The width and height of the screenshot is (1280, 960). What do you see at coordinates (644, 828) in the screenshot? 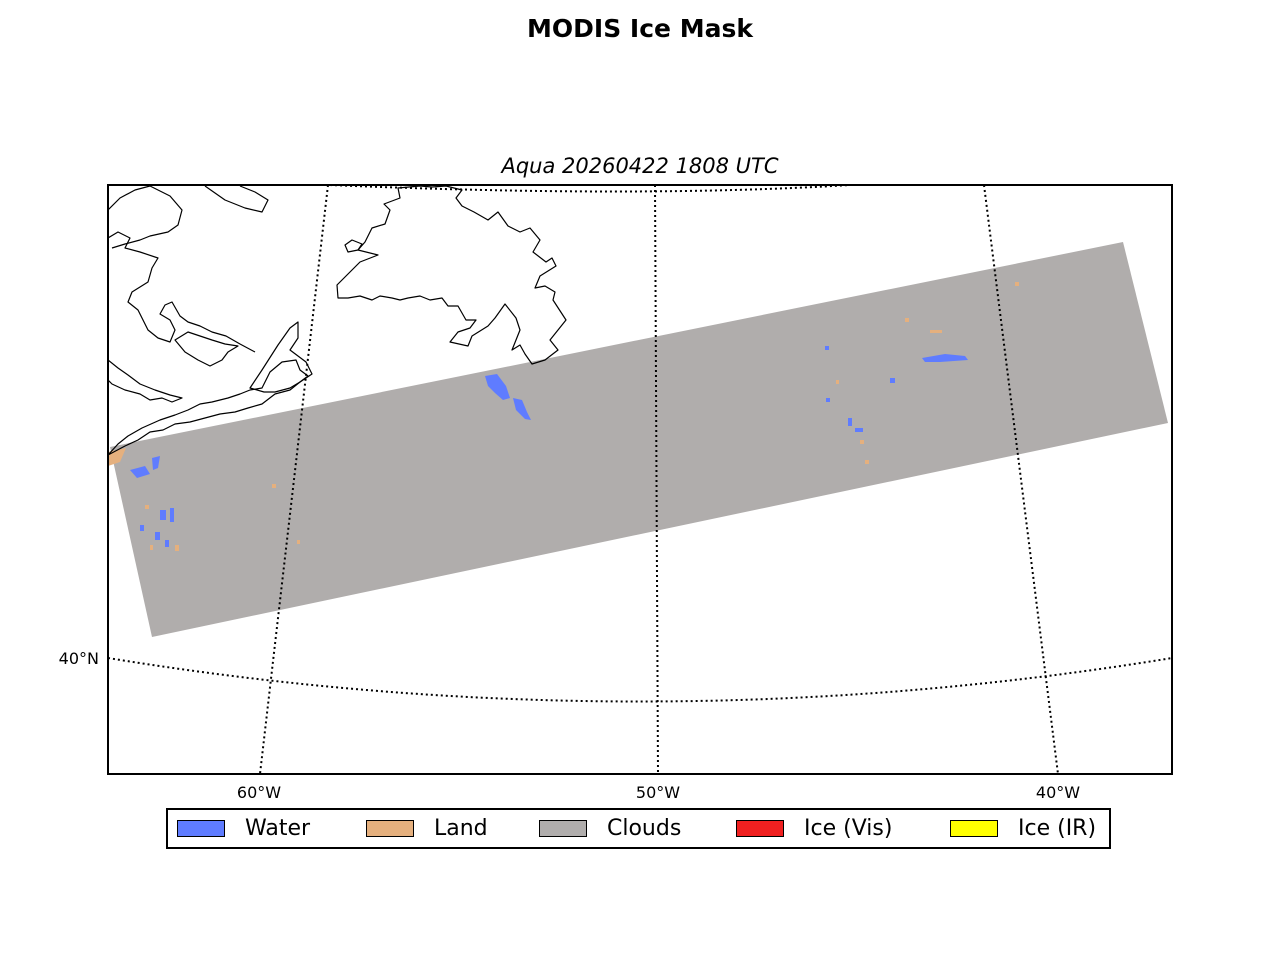
I see `legend-label-clouds: Clouds` at bounding box center [644, 828].